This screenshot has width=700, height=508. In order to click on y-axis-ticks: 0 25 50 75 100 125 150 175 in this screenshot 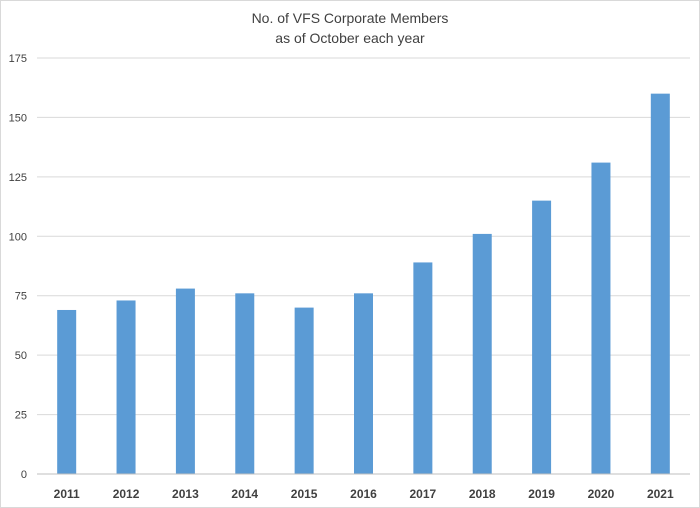, I will do `click(18, 267)`.